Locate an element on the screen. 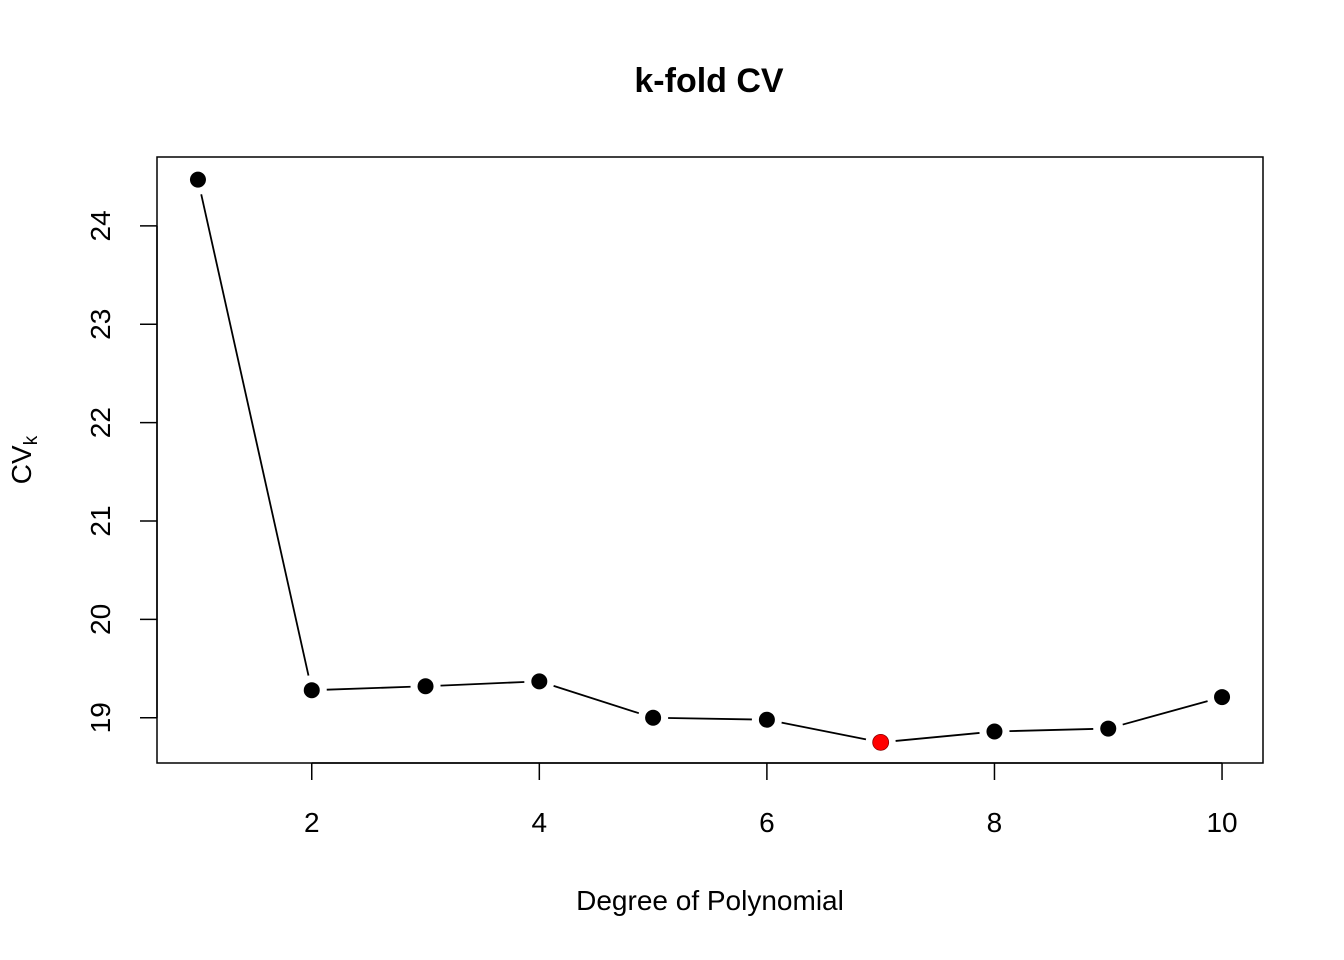  y-tick-label: 23 is located at coordinates (100, 324).